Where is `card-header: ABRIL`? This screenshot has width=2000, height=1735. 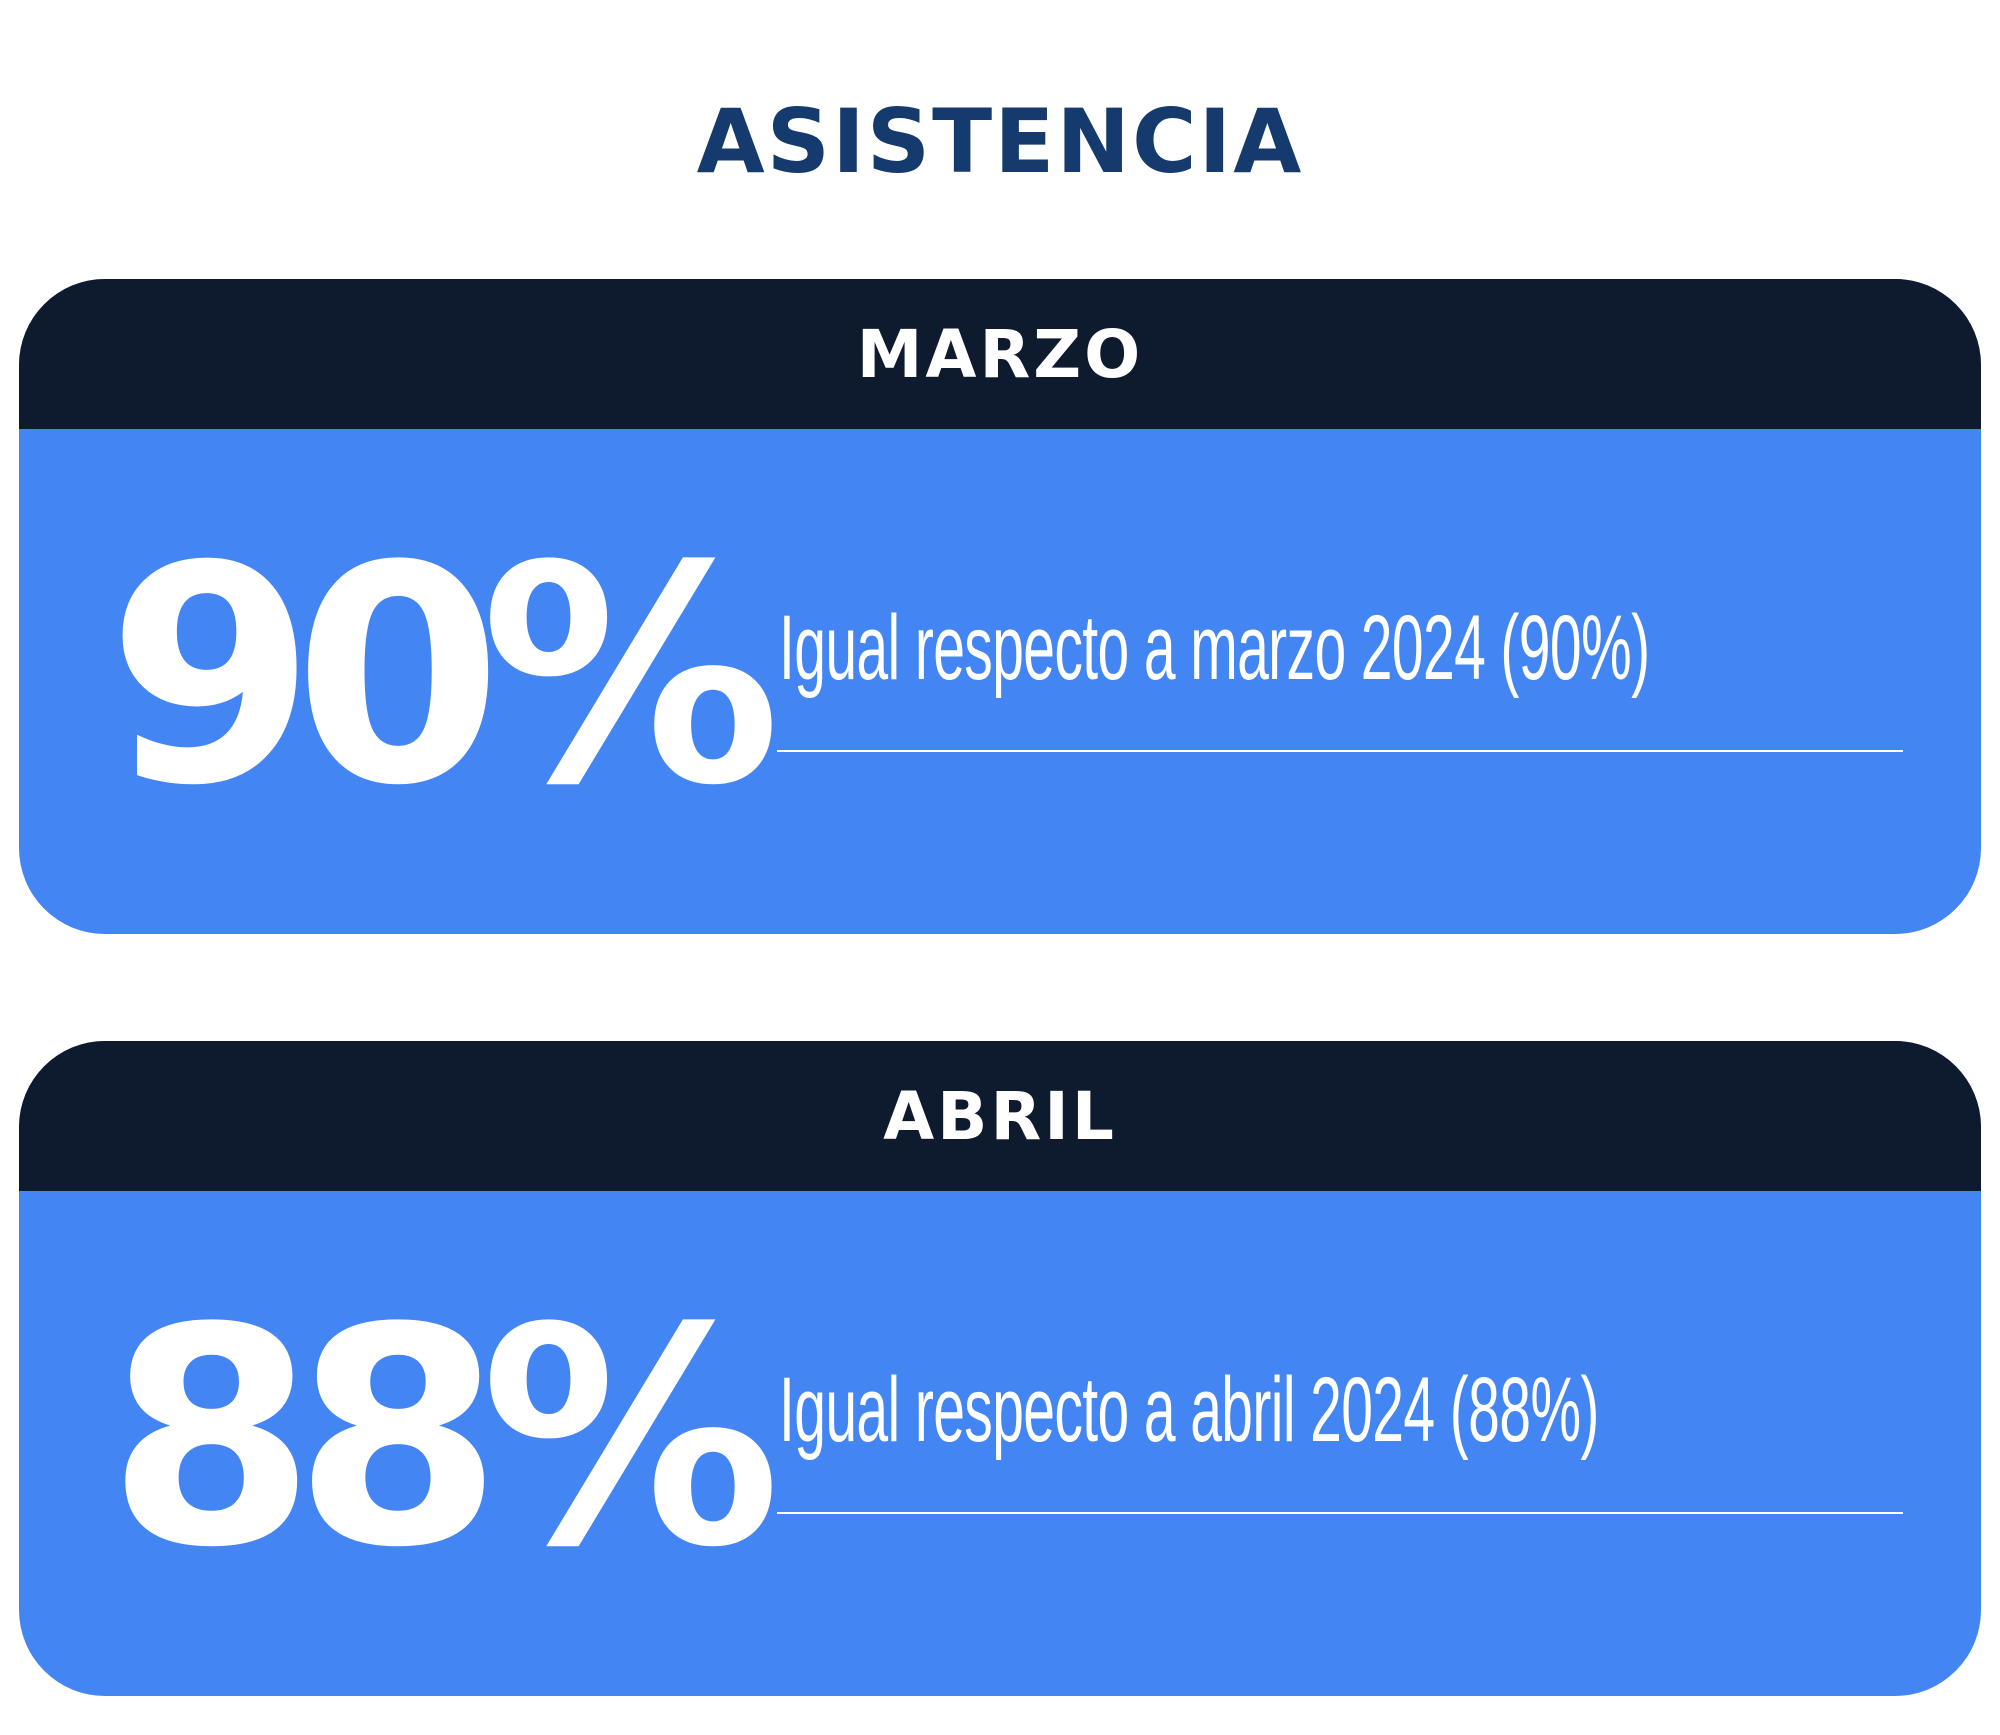
card-header: ABRIL is located at coordinates (1000, 1116).